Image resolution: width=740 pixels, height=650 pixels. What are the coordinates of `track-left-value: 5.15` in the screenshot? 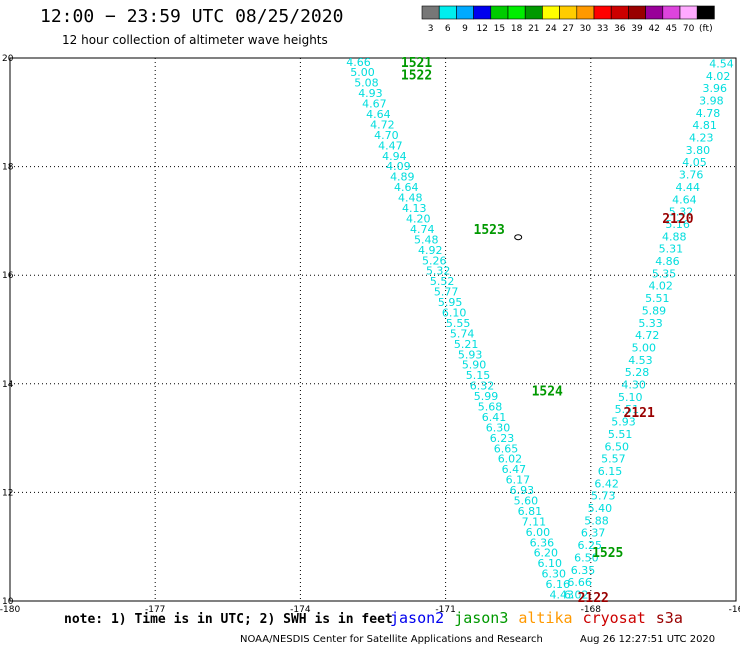 It's located at (478, 375).